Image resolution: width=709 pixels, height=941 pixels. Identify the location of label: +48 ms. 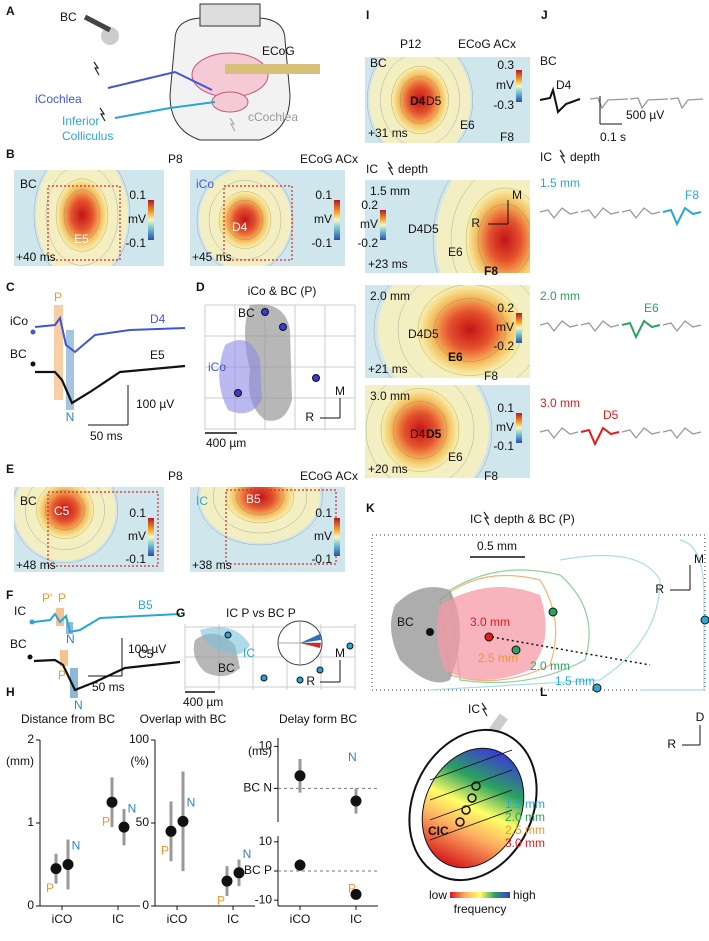
(36, 565).